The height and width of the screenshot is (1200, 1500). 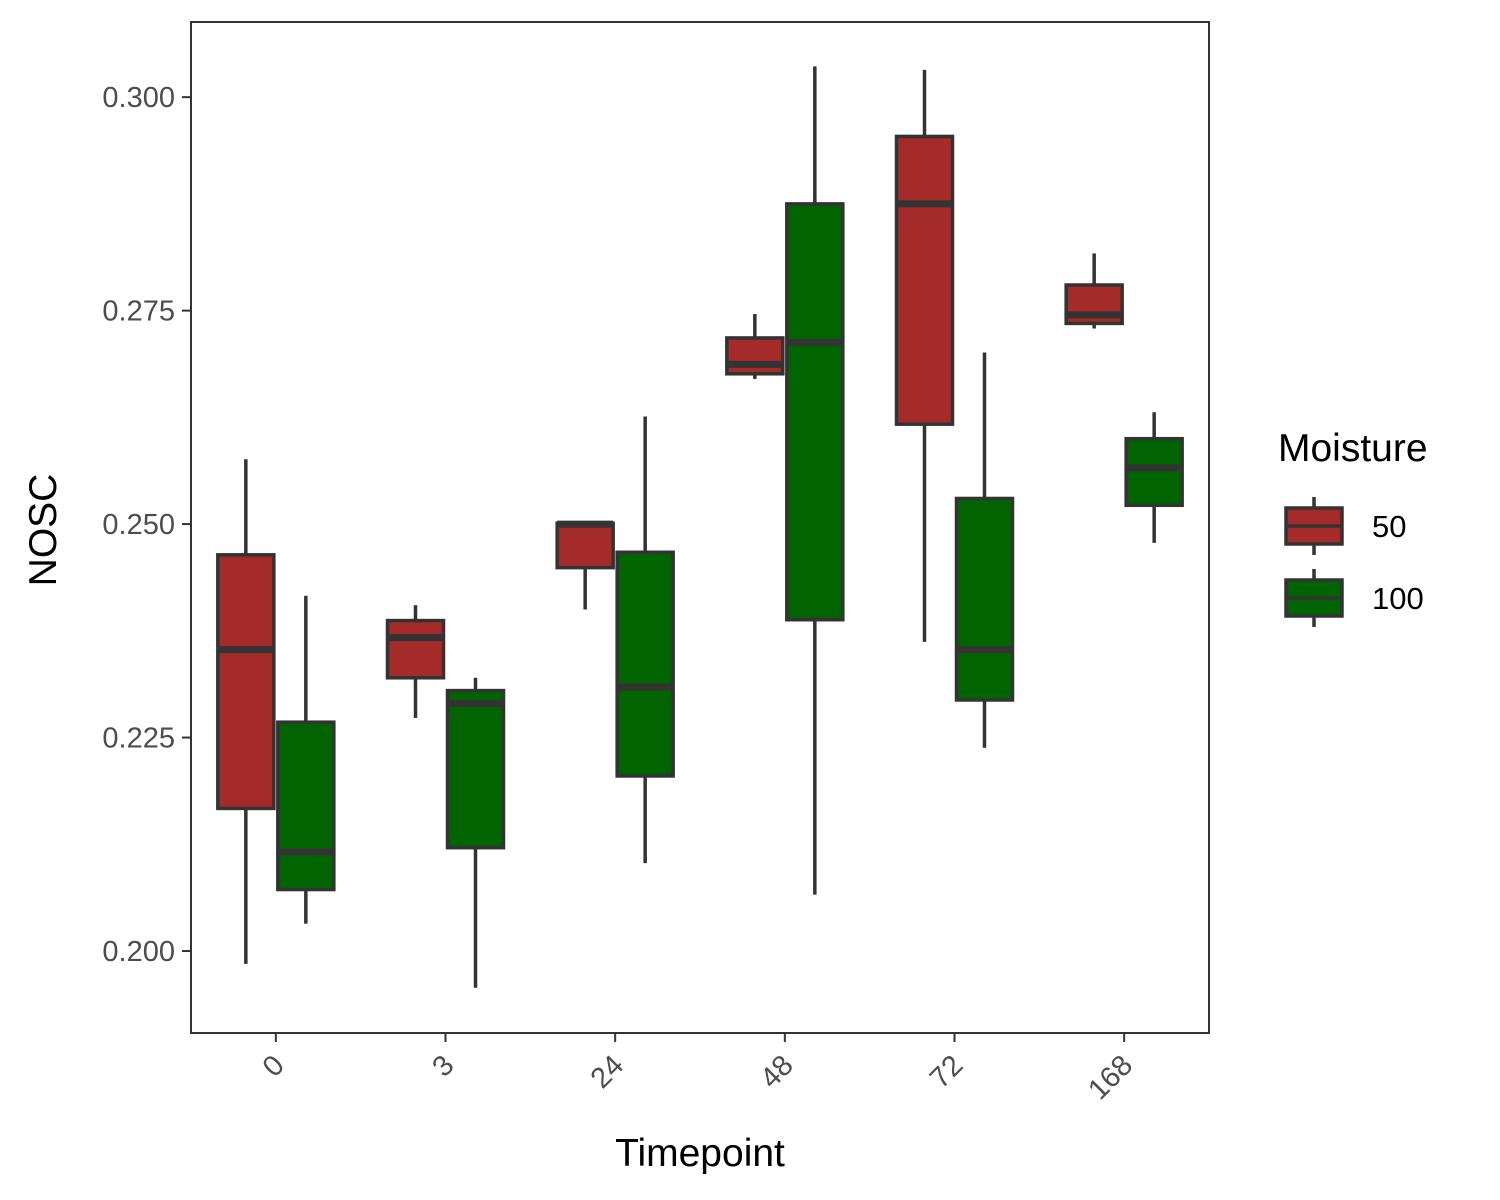 I want to click on legend-title: Moisture, so click(x=1353, y=448).